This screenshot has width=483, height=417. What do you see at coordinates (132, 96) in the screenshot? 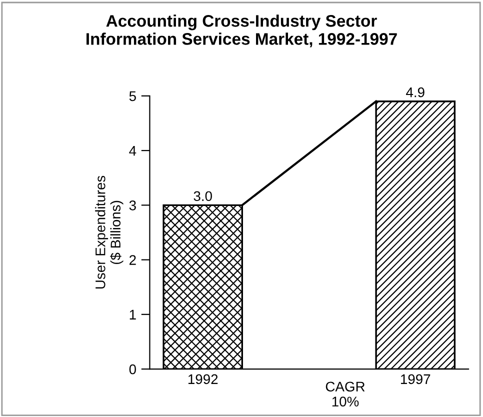
I see `y-tick-label: 5` at bounding box center [132, 96].